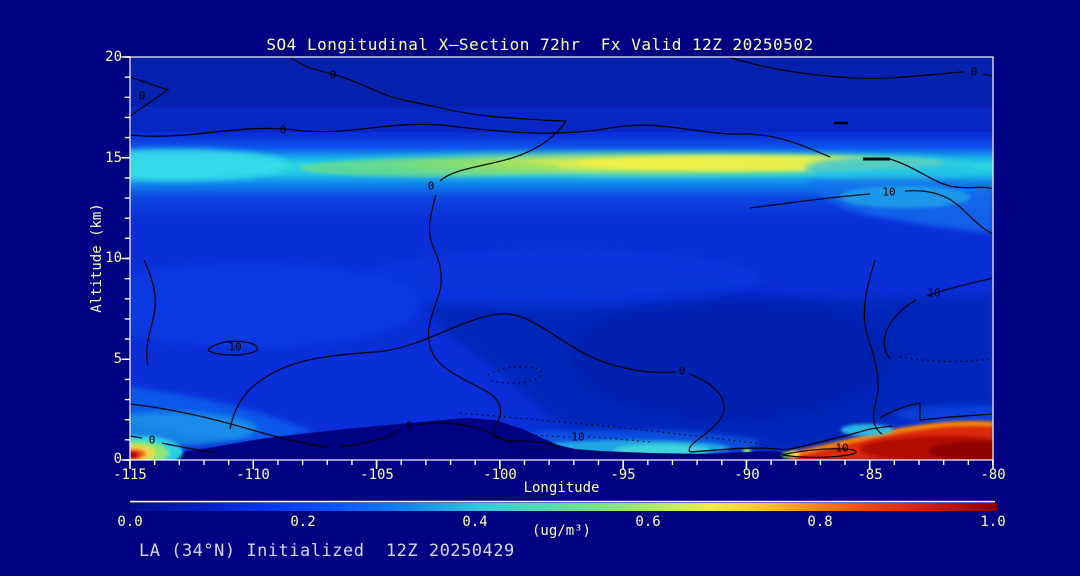  Describe the element at coordinates (562, 501) in the screenshot. I see `colorbar-axis-line` at that location.